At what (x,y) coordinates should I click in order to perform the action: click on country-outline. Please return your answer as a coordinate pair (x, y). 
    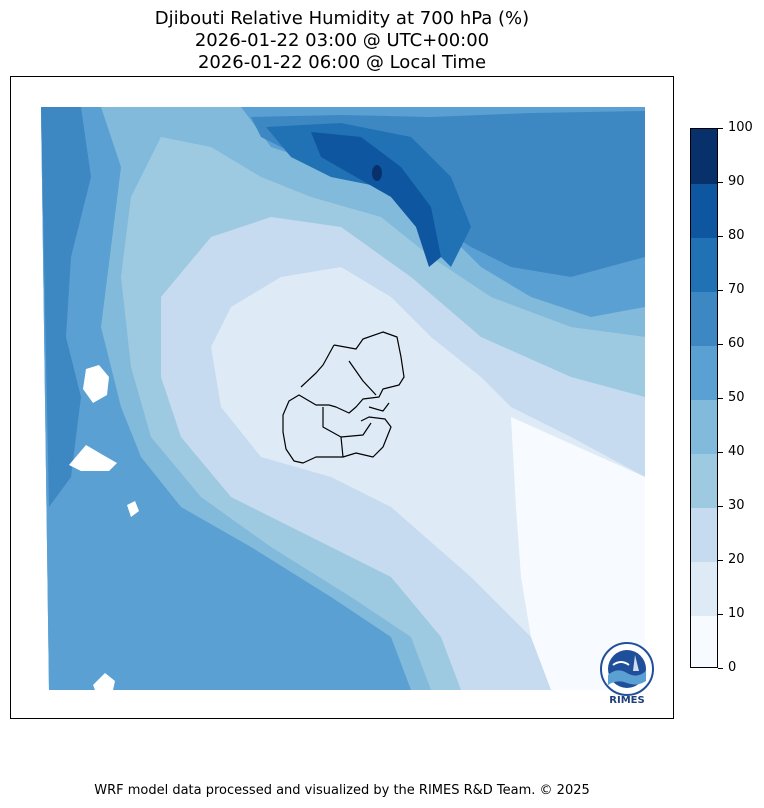
    Looking at the image, I should click on (343, 397).